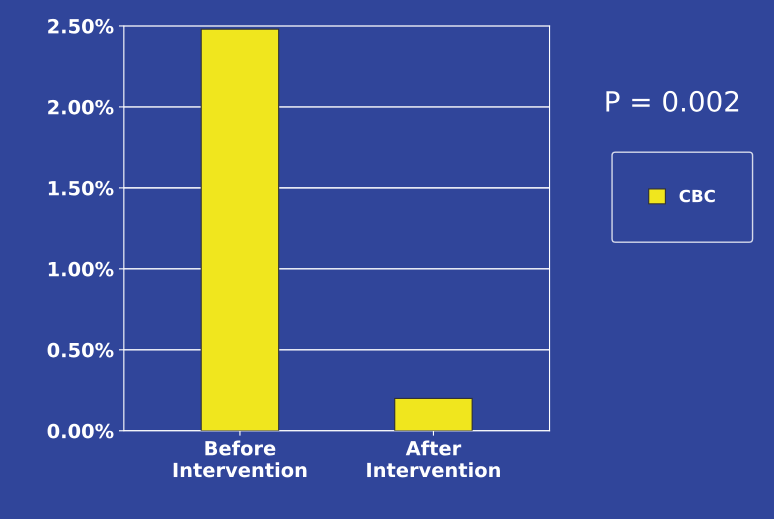 This screenshot has width=774, height=519. What do you see at coordinates (81, 350) in the screenshot?
I see `y-tick-label: 0.50%` at bounding box center [81, 350].